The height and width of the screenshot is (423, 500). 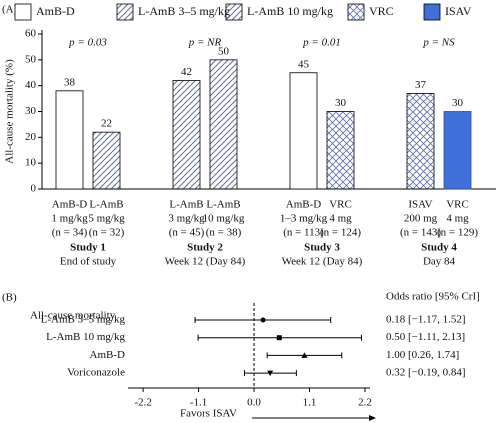 I want to click on bar-value-label: 42, so click(x=186, y=72).